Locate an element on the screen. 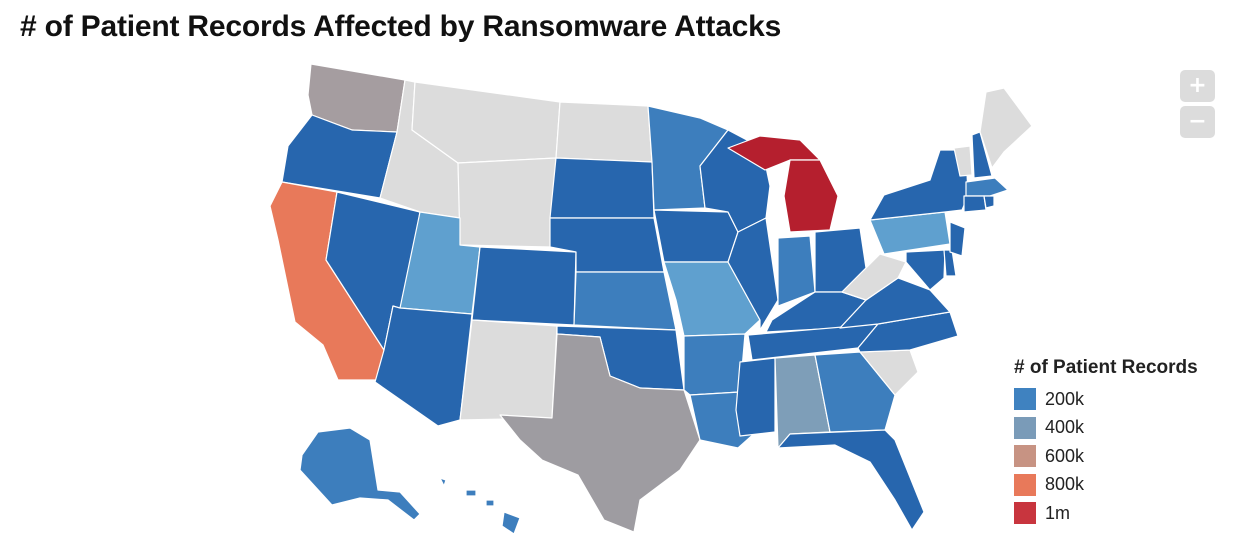 This screenshot has width=1236, height=558. state-ct is located at coordinates (975, 204).